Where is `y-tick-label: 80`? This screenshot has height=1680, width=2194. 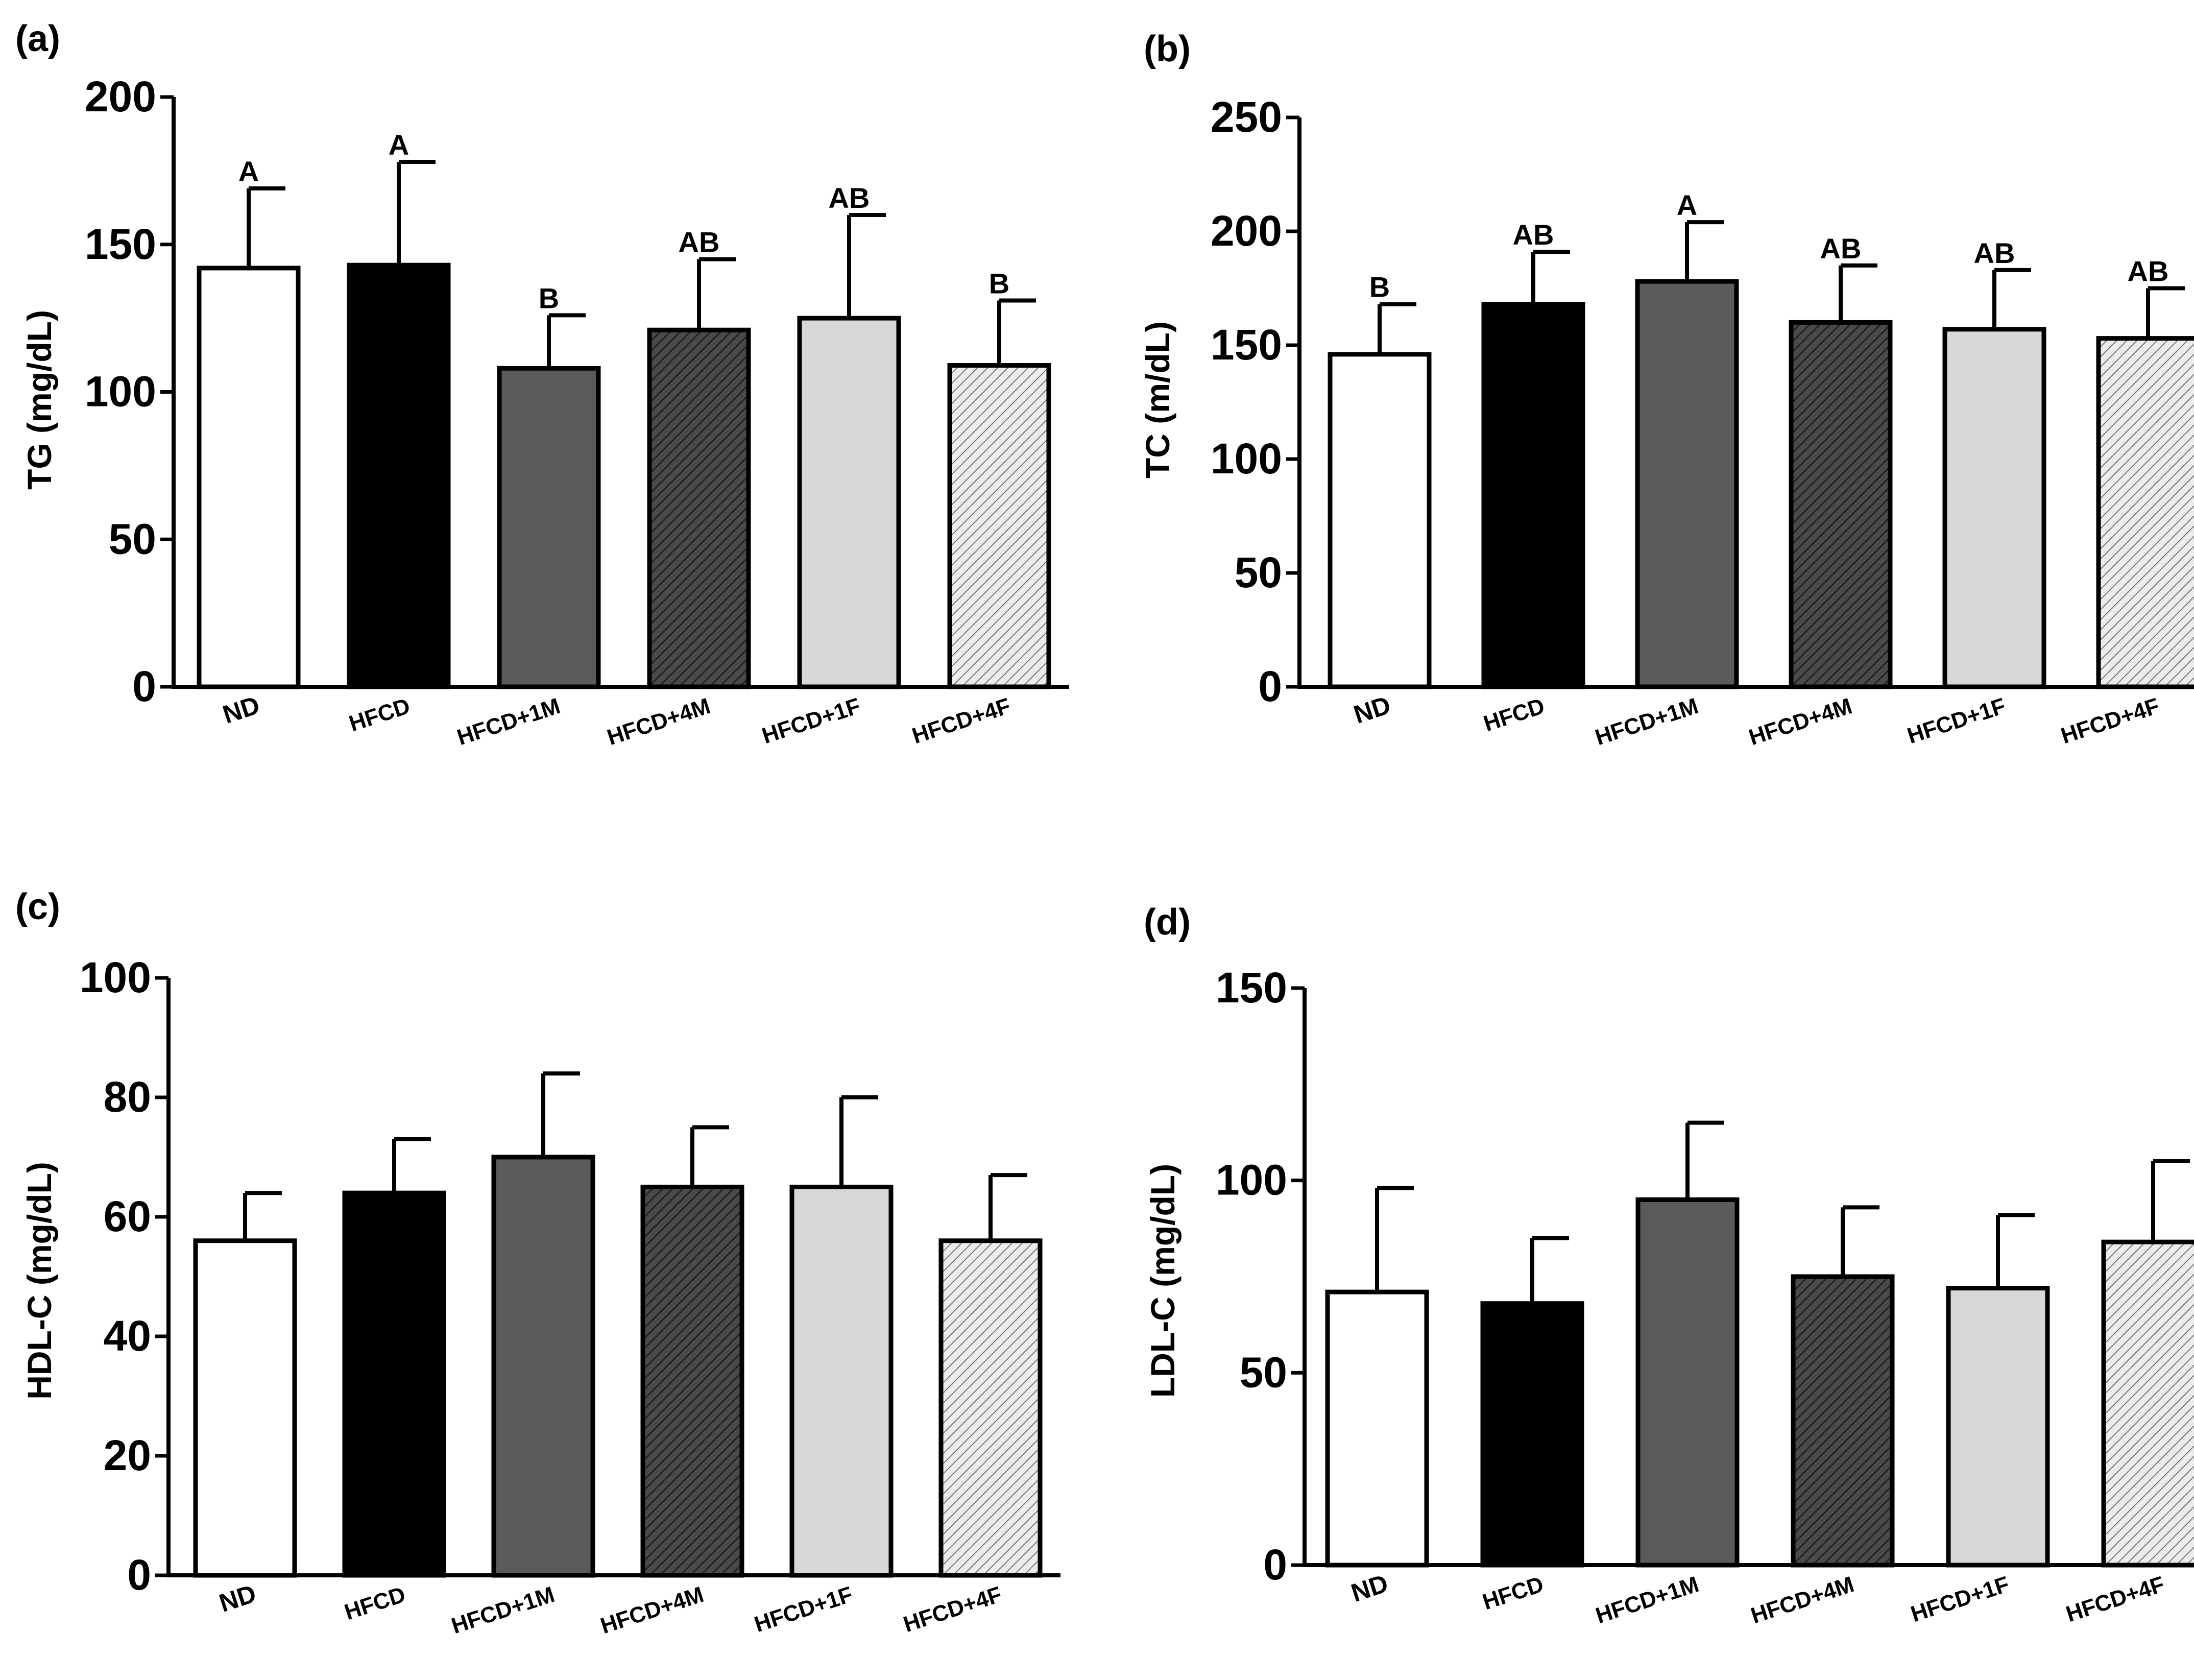
y-tick-label: 80 is located at coordinates (127, 1097).